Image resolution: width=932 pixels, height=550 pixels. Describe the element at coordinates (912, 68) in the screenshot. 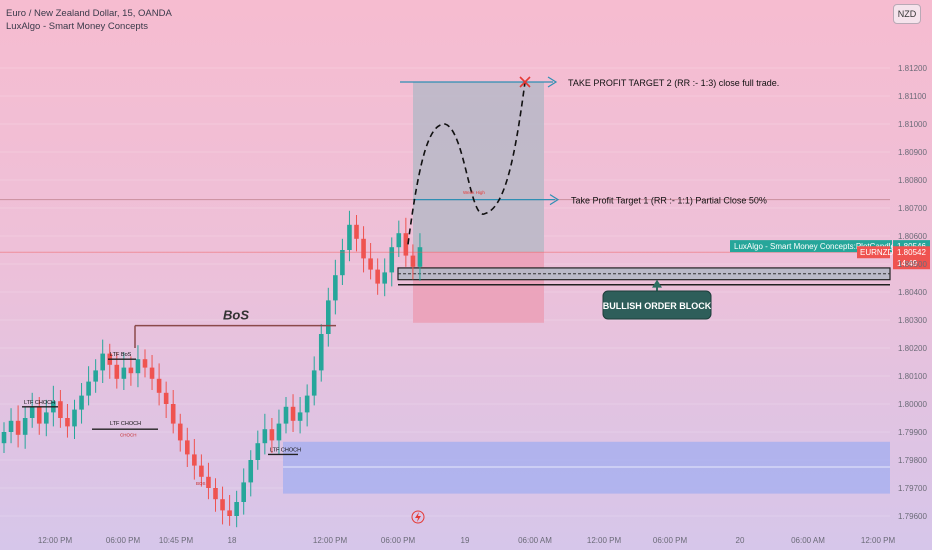

I see `y-tick-label: 1.81200` at that location.